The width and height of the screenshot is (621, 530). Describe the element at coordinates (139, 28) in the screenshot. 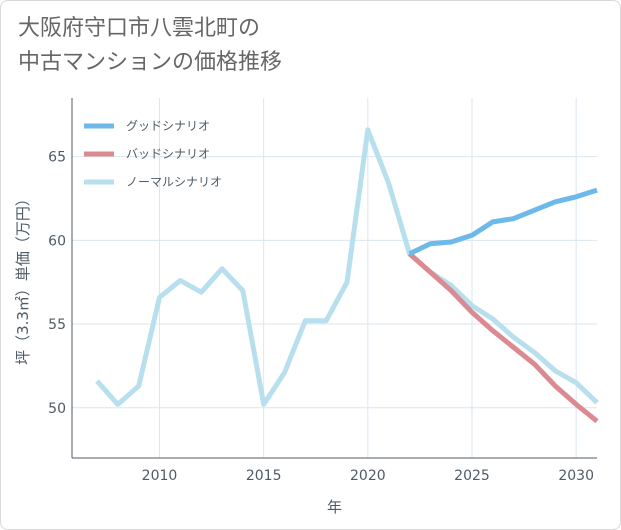

I see `title-line-1: 大阪府守口市八雲北町の` at that location.